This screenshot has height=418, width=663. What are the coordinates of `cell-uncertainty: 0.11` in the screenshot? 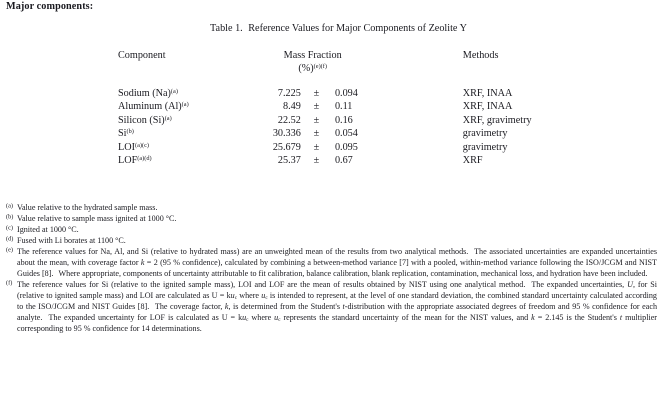 It's located at (343, 107).